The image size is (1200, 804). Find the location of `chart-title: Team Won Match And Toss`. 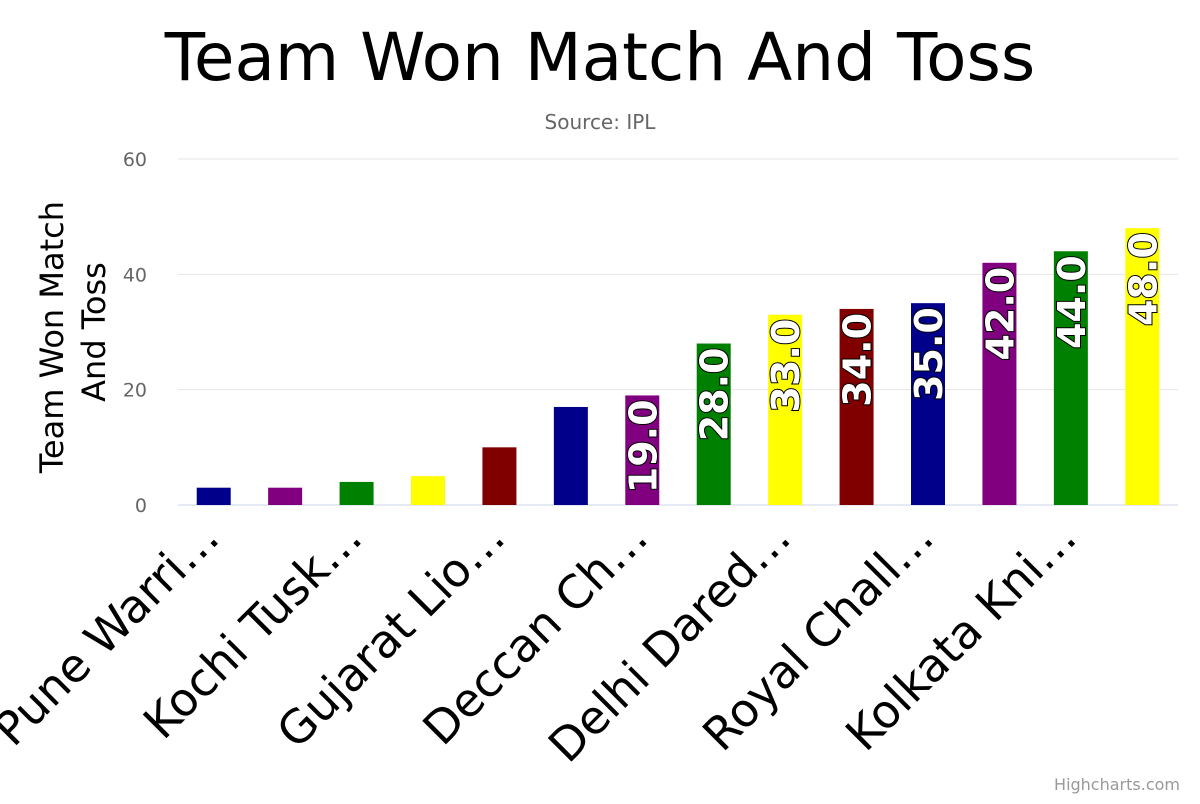

chart-title: Team Won Match And Toss is located at coordinates (599, 57).